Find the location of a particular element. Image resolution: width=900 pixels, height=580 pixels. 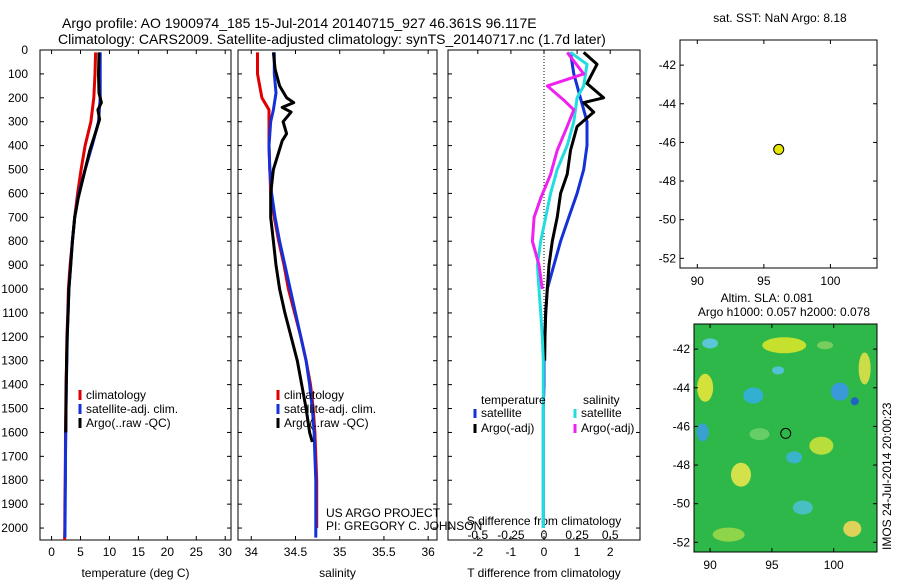

x-tick-label: 2 is located at coordinates (610, 552).